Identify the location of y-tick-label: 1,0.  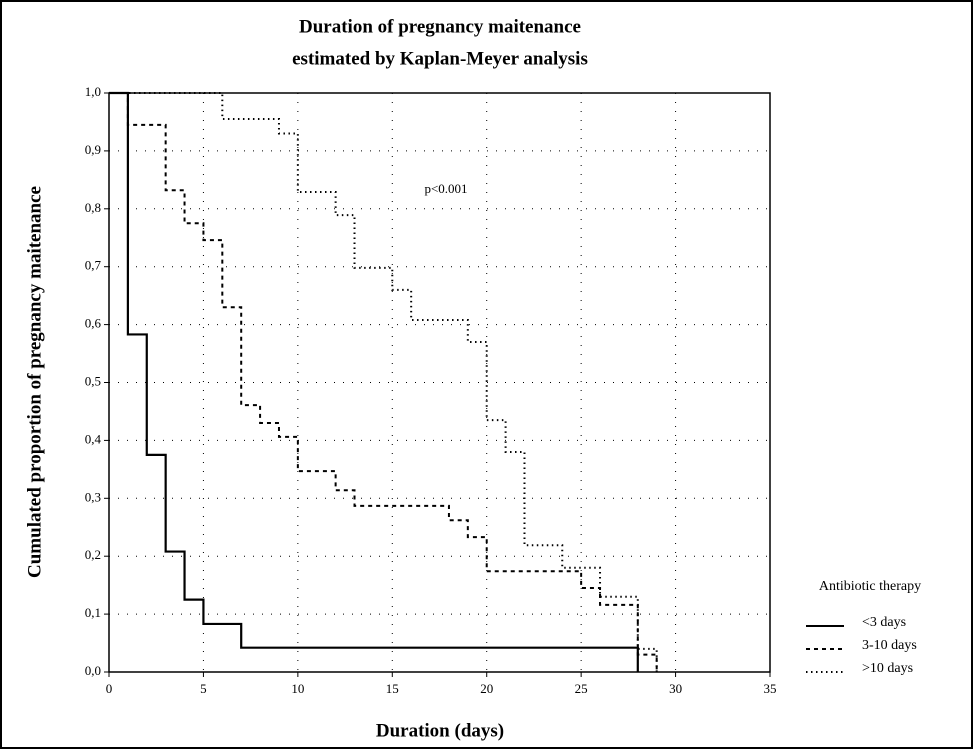
(93, 91).